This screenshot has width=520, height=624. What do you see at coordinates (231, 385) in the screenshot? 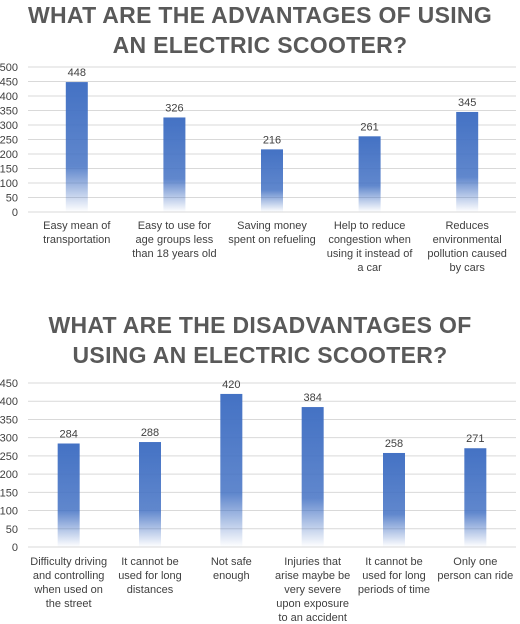
I see `data-label: 420` at bounding box center [231, 385].